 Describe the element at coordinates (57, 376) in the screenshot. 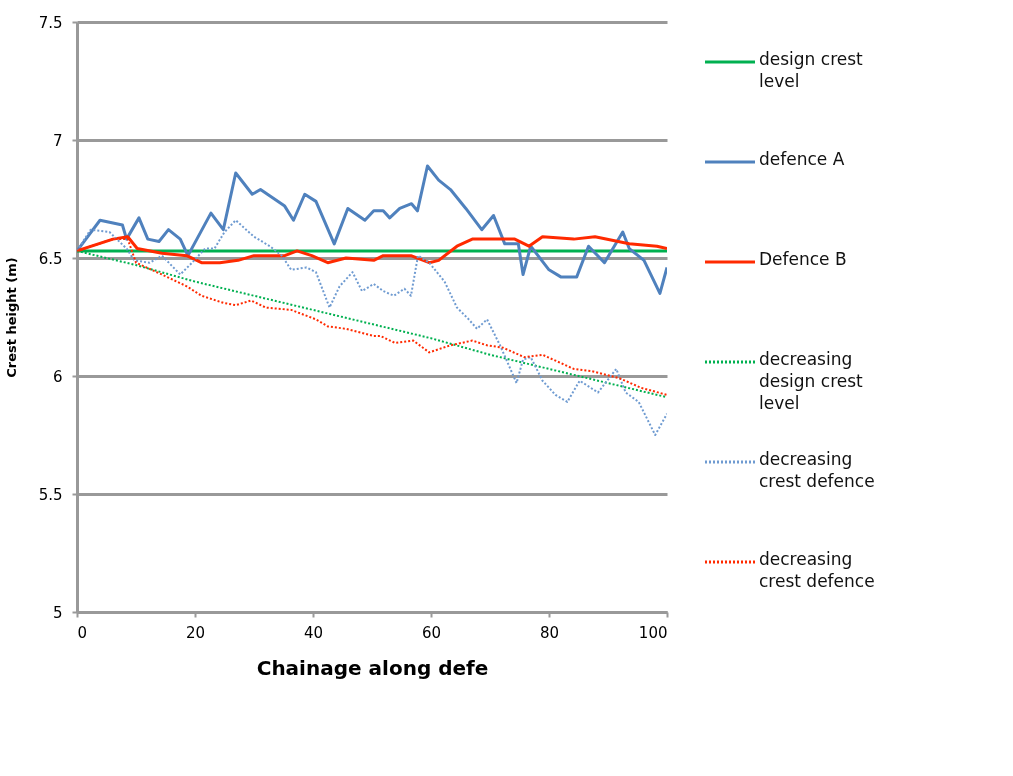

I see `y-tick-label: 6` at that location.